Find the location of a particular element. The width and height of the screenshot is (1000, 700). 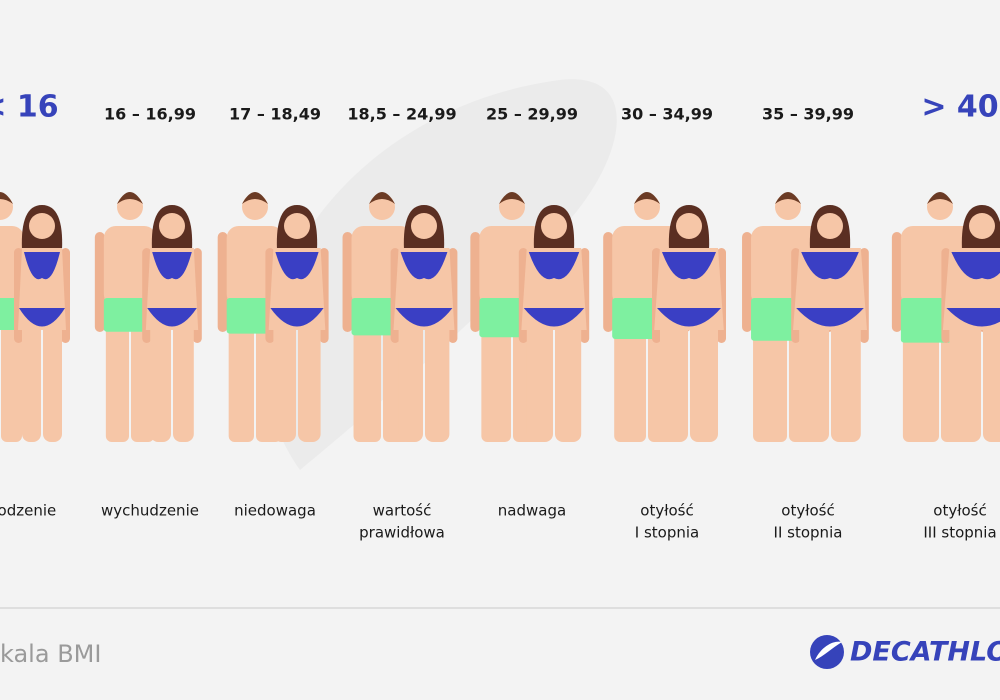

bmi-range: > 40 is located at coordinates (959, 107).